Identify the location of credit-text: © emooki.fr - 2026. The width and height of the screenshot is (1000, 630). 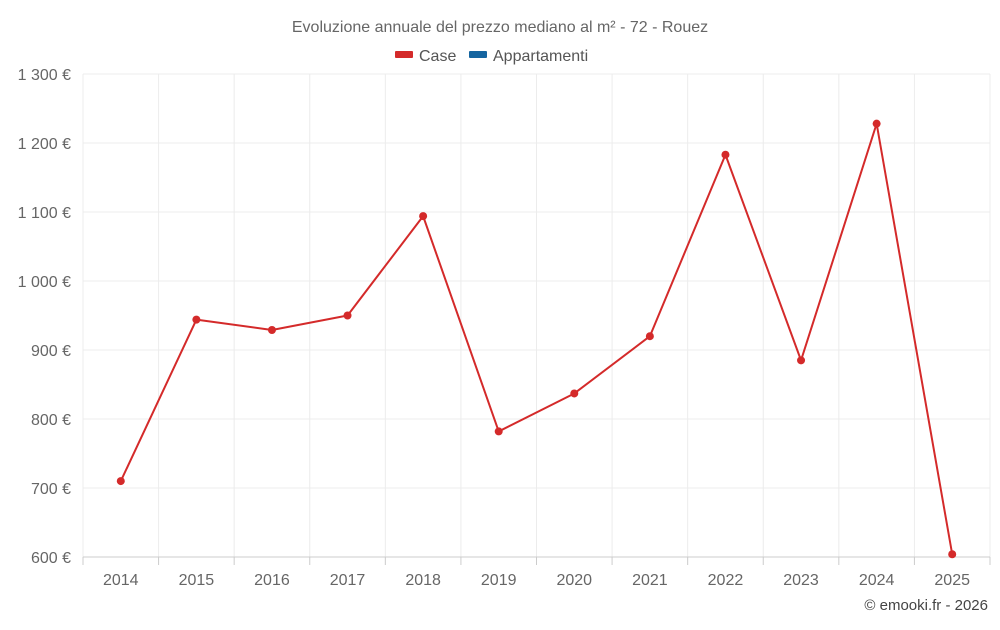
(926, 605).